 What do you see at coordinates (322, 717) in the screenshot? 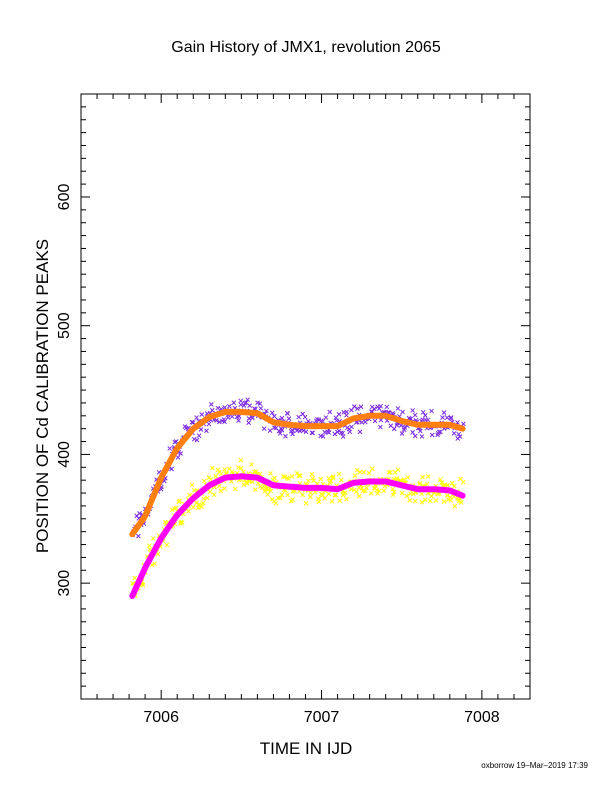
I see `x-tick-label: 7007` at bounding box center [322, 717].